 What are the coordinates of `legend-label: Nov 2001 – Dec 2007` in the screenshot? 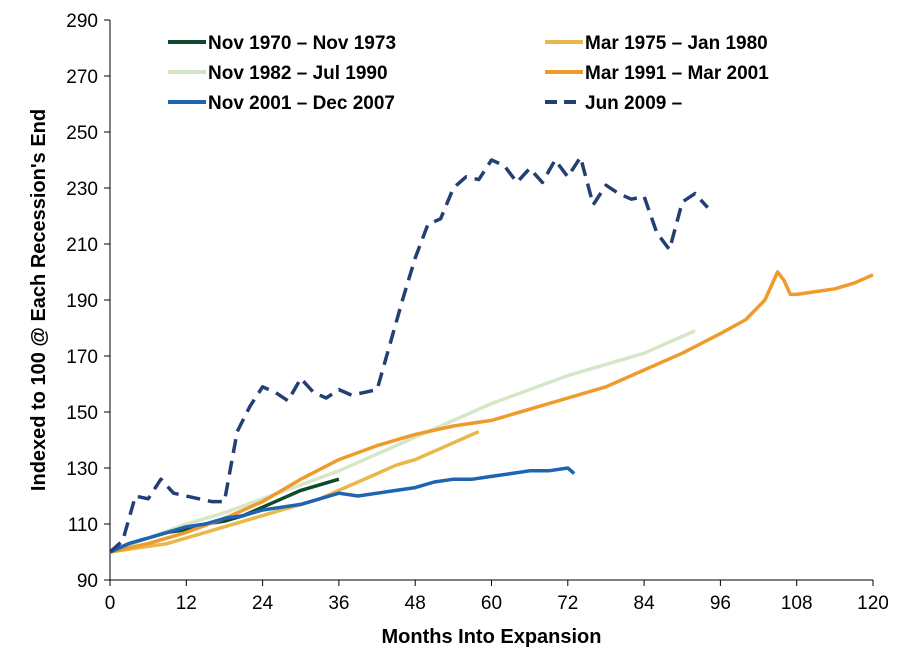 It's located at (301, 103).